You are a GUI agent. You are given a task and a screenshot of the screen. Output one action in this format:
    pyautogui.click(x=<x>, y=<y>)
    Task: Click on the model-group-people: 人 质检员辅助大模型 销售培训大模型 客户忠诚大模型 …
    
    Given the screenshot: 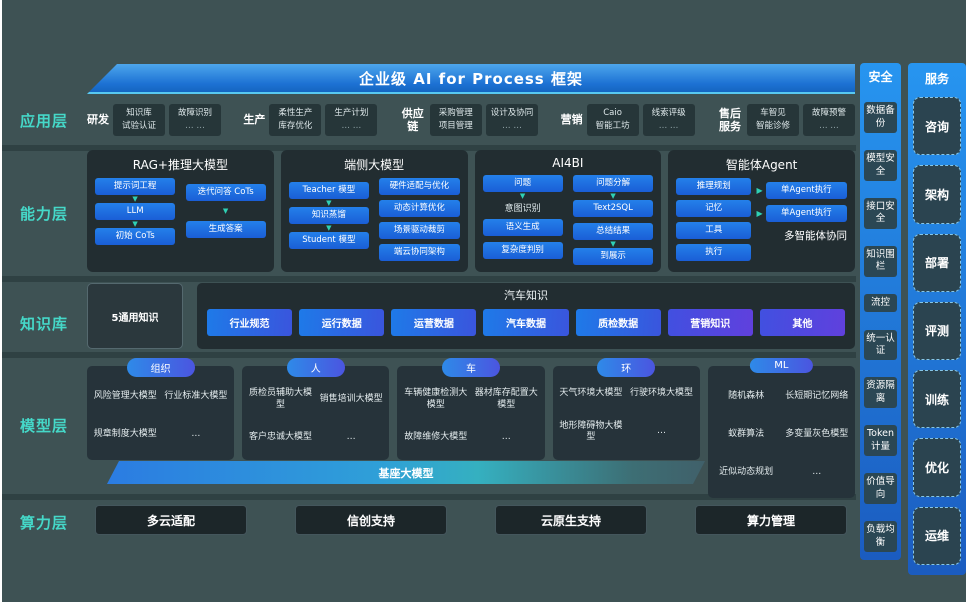 What is the action you would take?
    pyautogui.click(x=316, y=409)
    